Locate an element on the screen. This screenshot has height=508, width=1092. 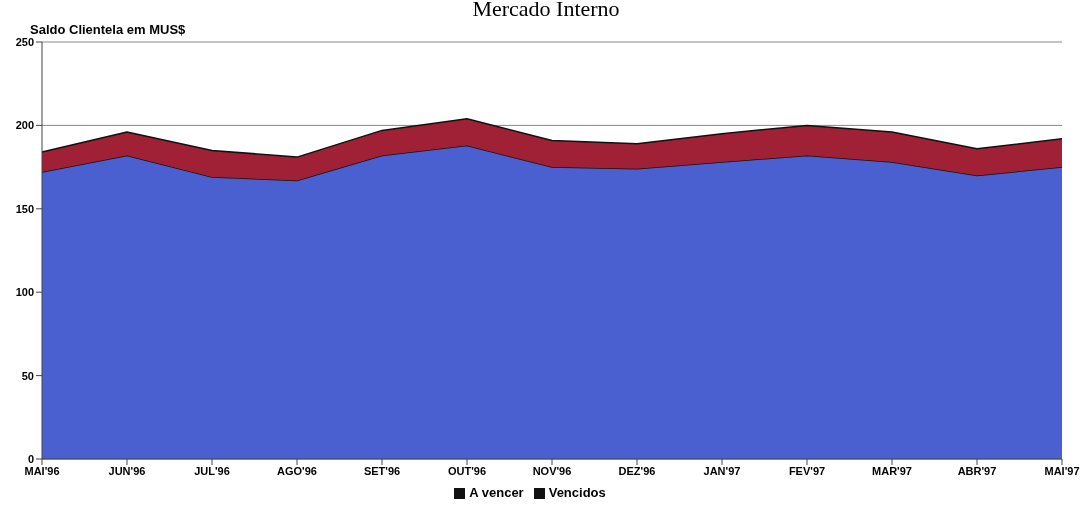
x-tick-label: MAR'97 is located at coordinates (892, 470).